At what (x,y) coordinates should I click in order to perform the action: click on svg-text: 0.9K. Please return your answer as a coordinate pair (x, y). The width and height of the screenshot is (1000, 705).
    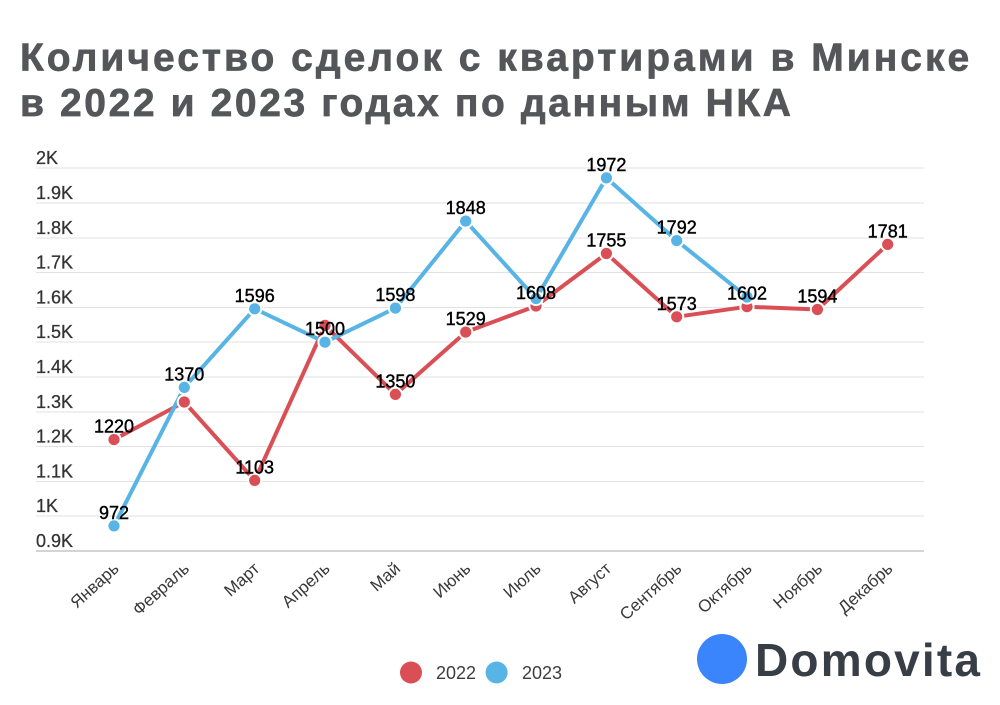
    Looking at the image, I should click on (54, 541).